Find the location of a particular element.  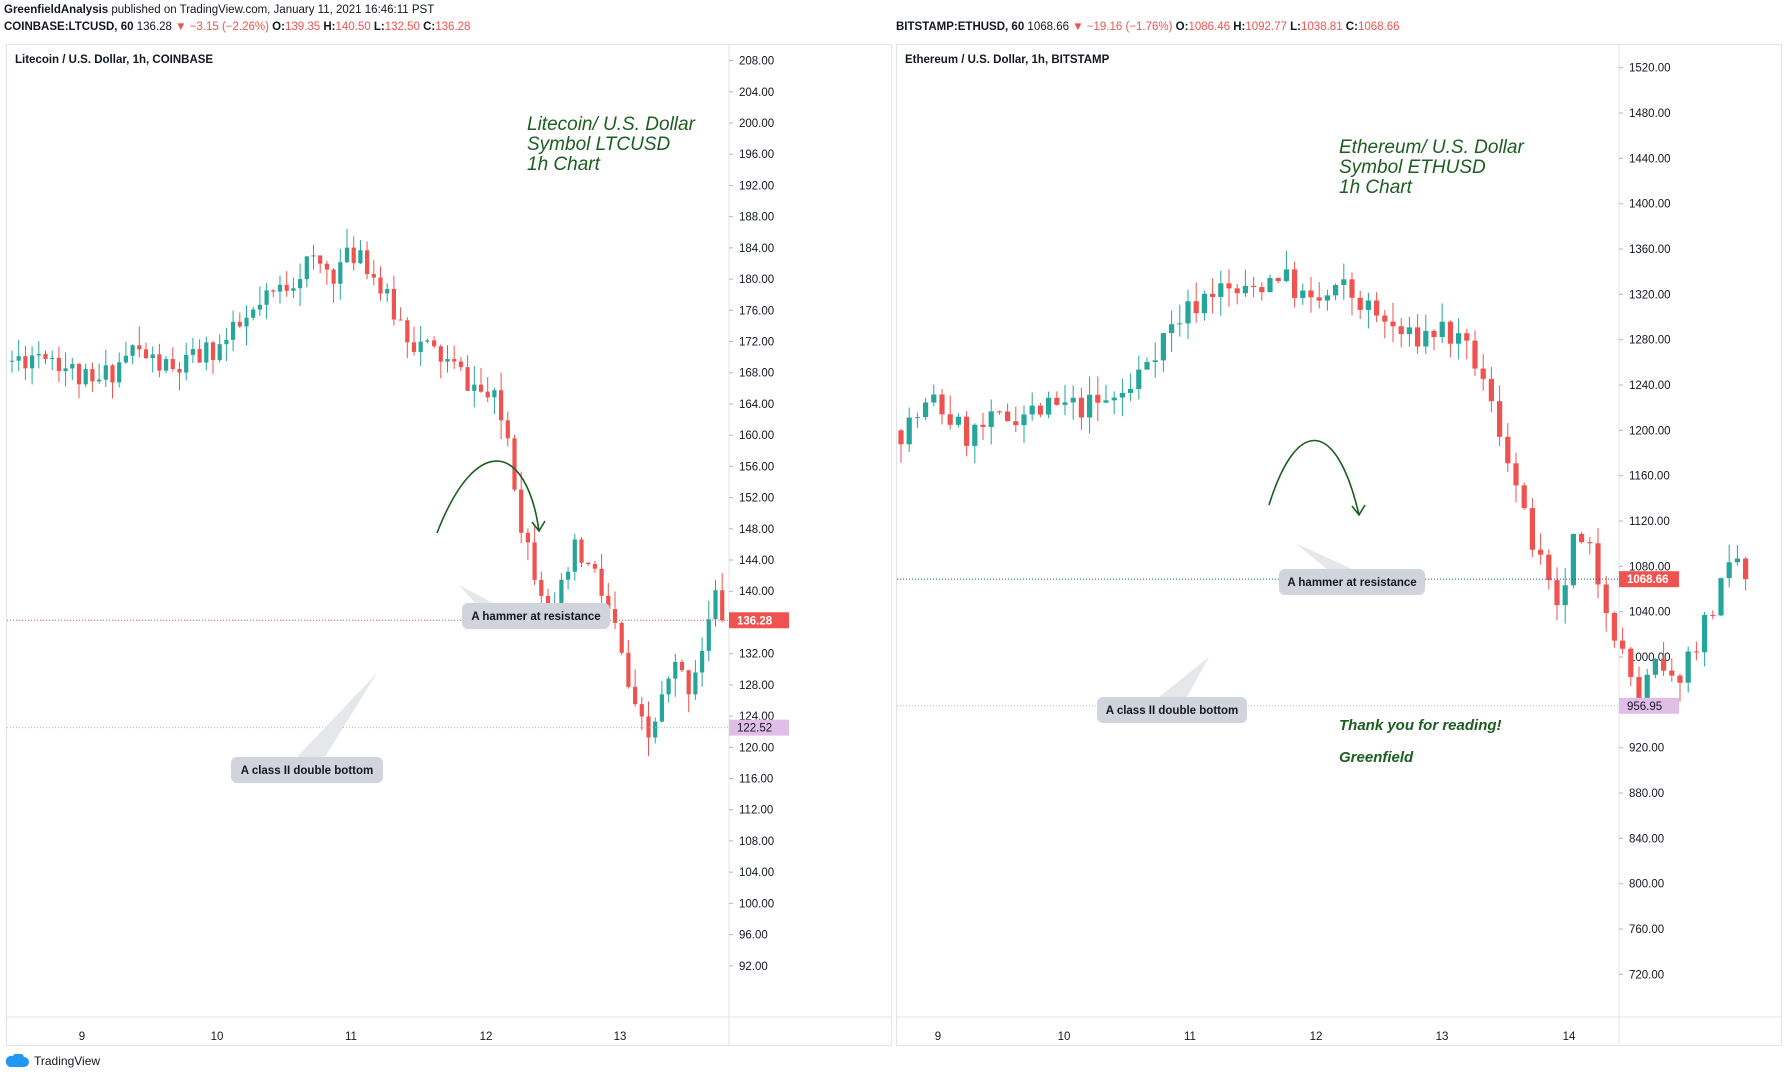

footer-brand: TradingView is located at coordinates (52, 1061).